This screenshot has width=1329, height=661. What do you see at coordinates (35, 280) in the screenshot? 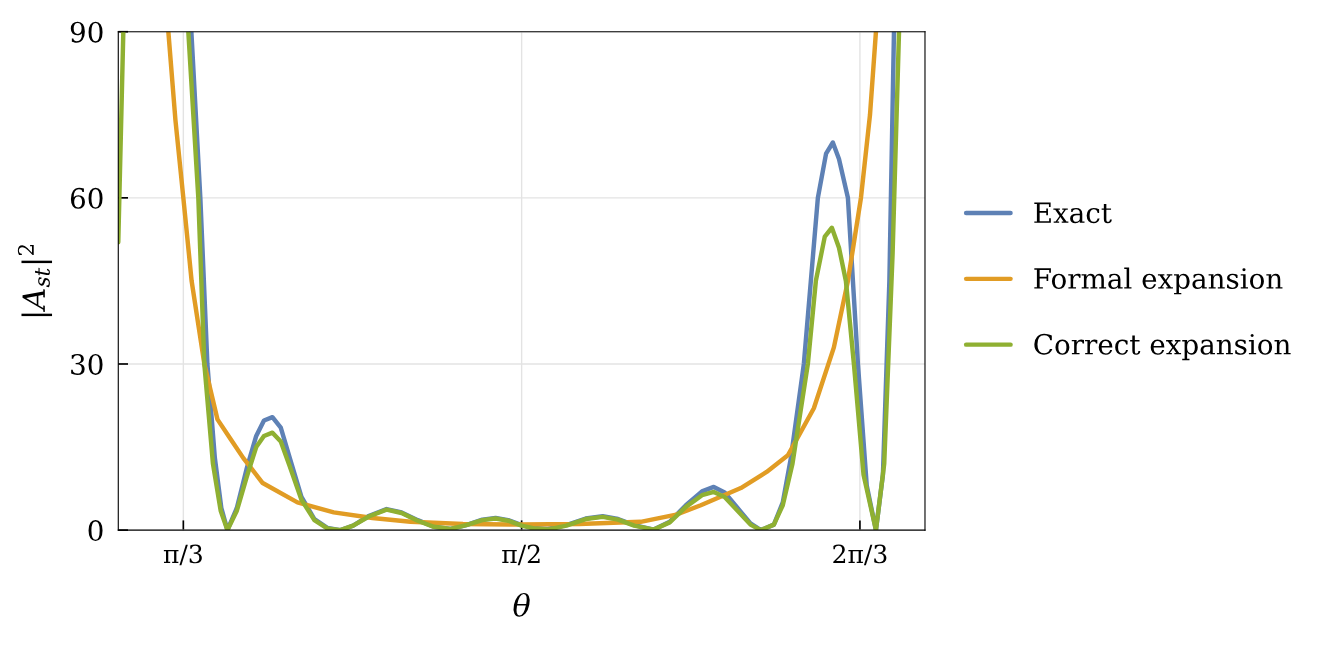
I see `y-axis-title: |A$_{st}$|$^{2}$` at bounding box center [35, 280].